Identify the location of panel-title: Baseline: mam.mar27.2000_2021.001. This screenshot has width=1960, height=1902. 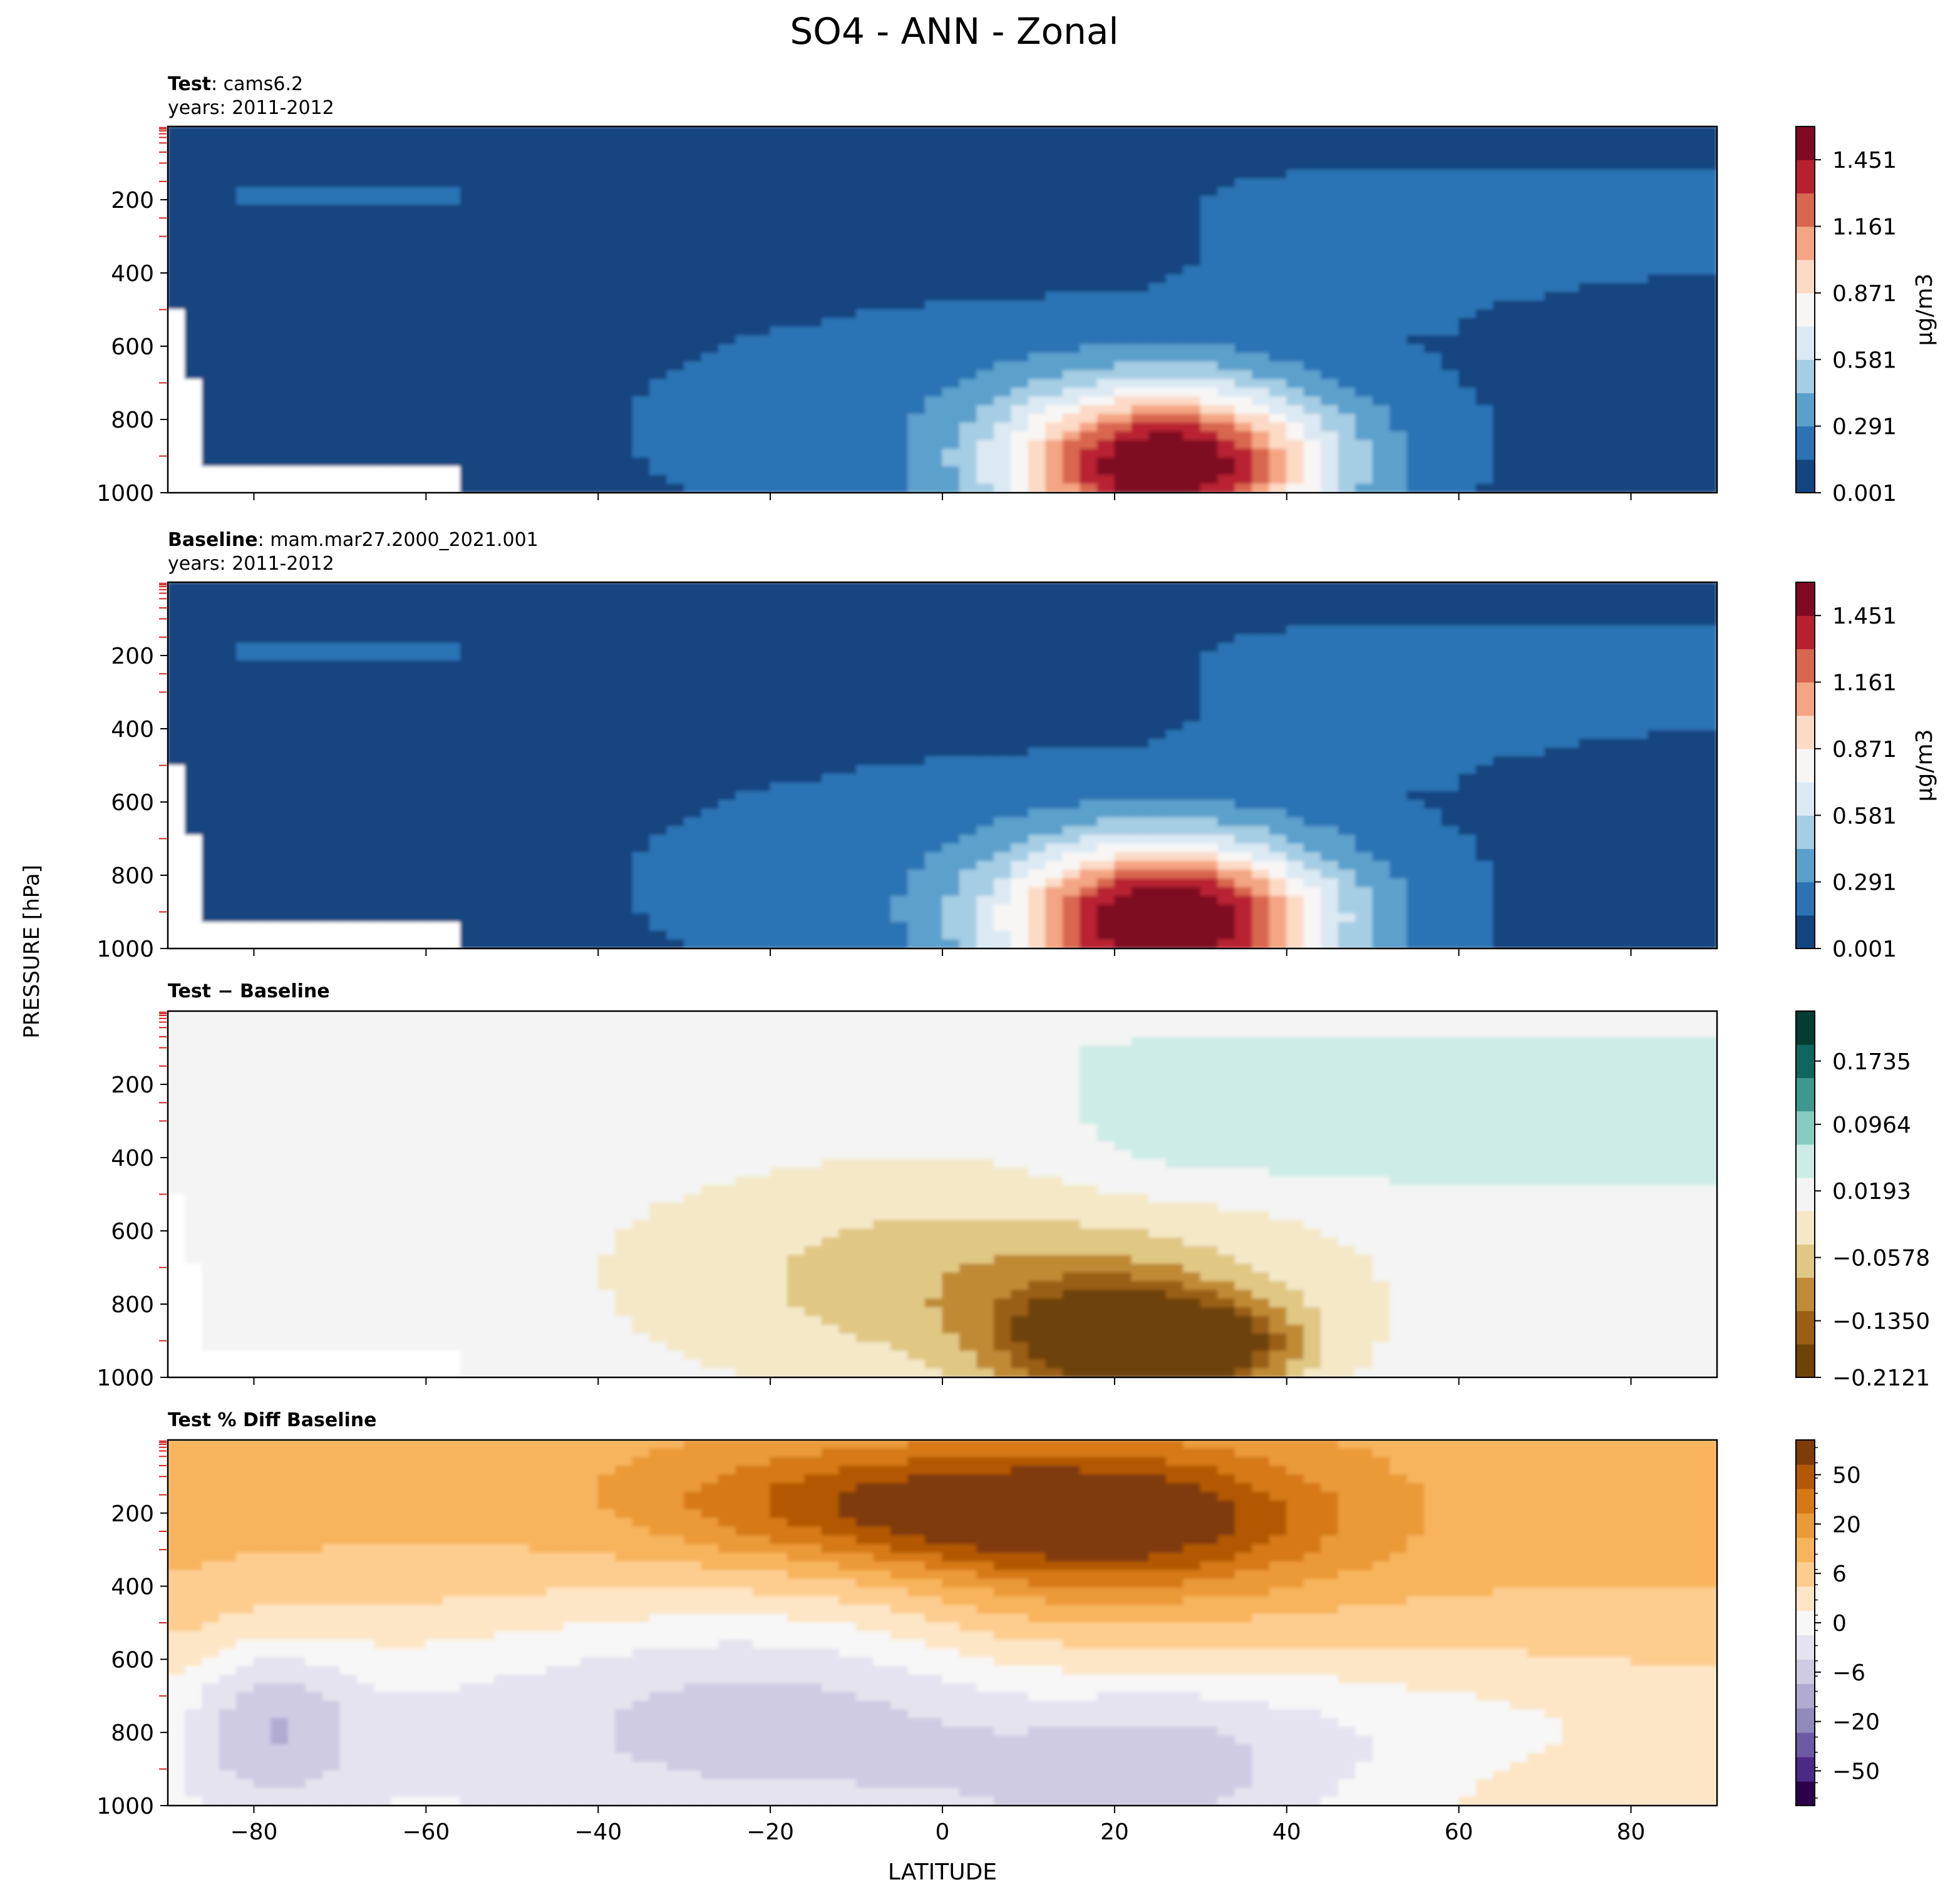
(353, 540).